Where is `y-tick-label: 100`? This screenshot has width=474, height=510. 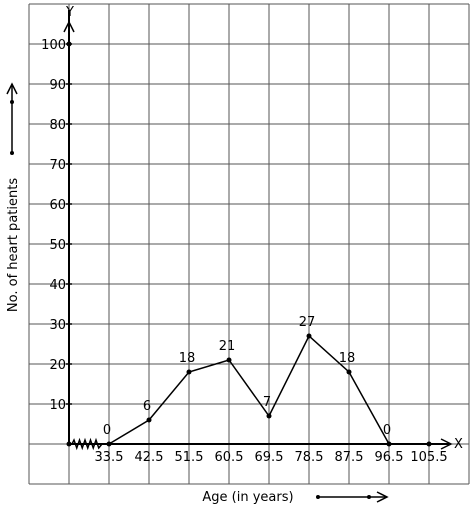
y-tick-label: 100 is located at coordinates (53, 45).